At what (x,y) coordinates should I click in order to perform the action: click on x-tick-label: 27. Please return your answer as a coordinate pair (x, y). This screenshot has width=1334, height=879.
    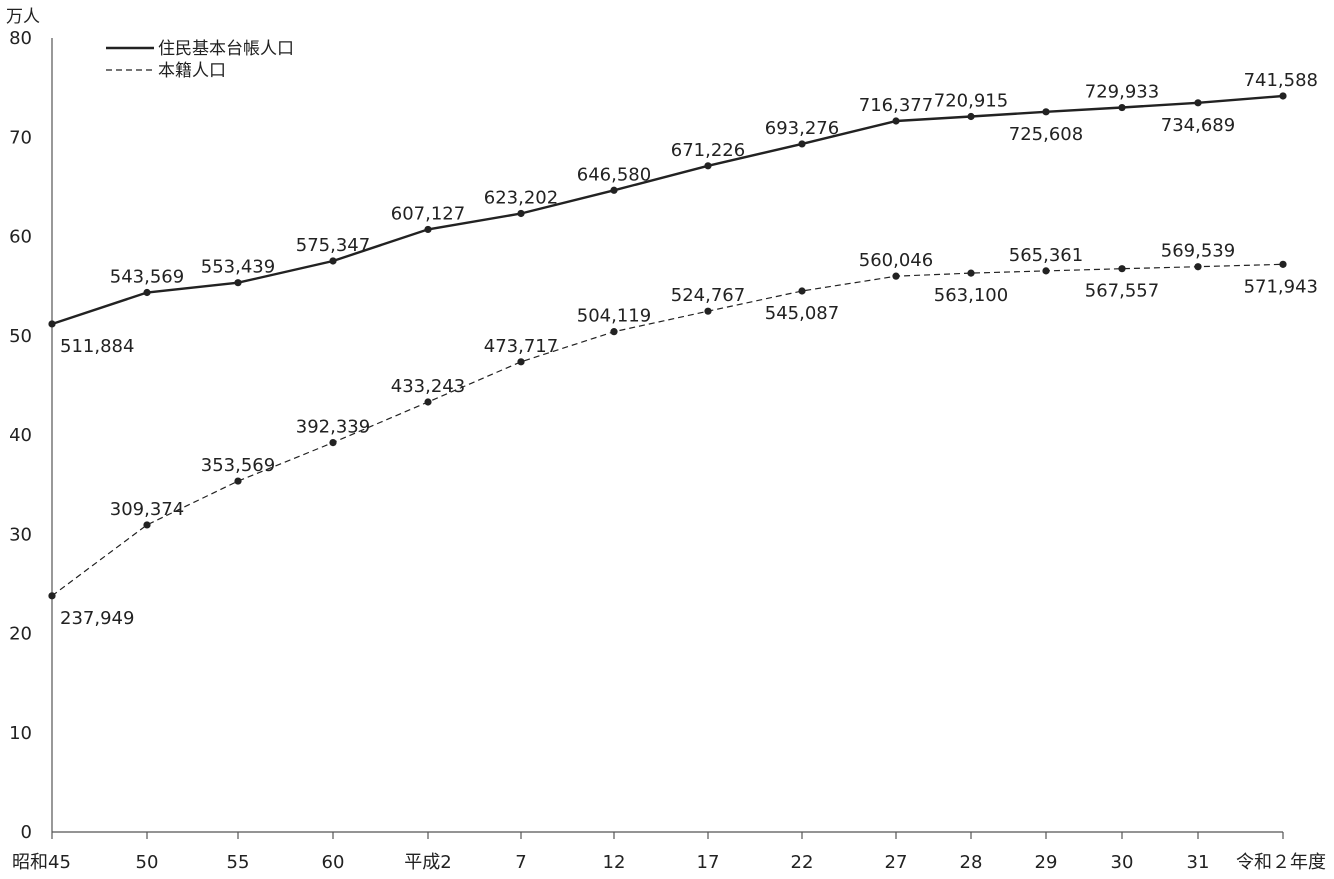
    Looking at the image, I should click on (896, 862).